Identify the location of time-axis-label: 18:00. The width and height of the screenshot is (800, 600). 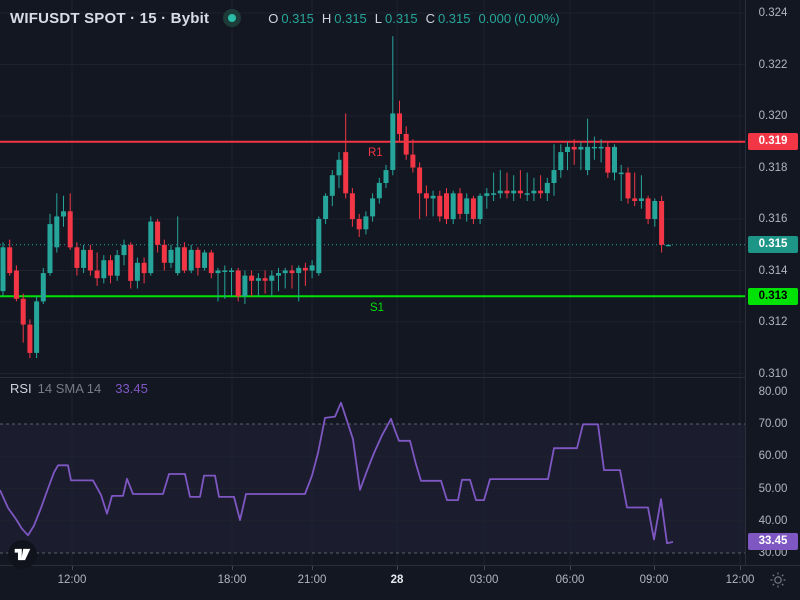
(232, 580).